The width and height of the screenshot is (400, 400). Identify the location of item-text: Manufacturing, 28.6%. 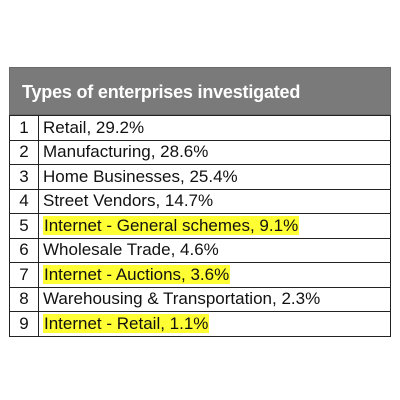
(126, 152).